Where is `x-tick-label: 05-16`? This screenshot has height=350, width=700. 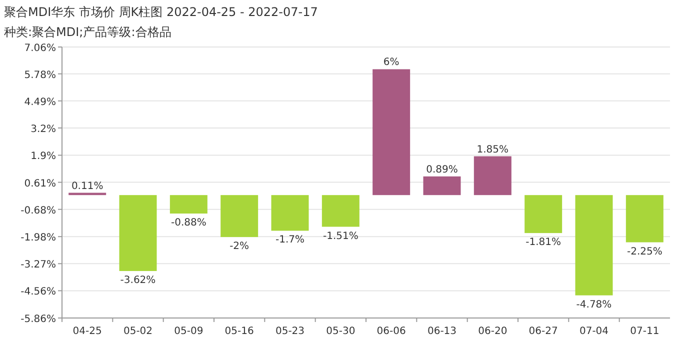
x-tick-label: 05-16 is located at coordinates (239, 331).